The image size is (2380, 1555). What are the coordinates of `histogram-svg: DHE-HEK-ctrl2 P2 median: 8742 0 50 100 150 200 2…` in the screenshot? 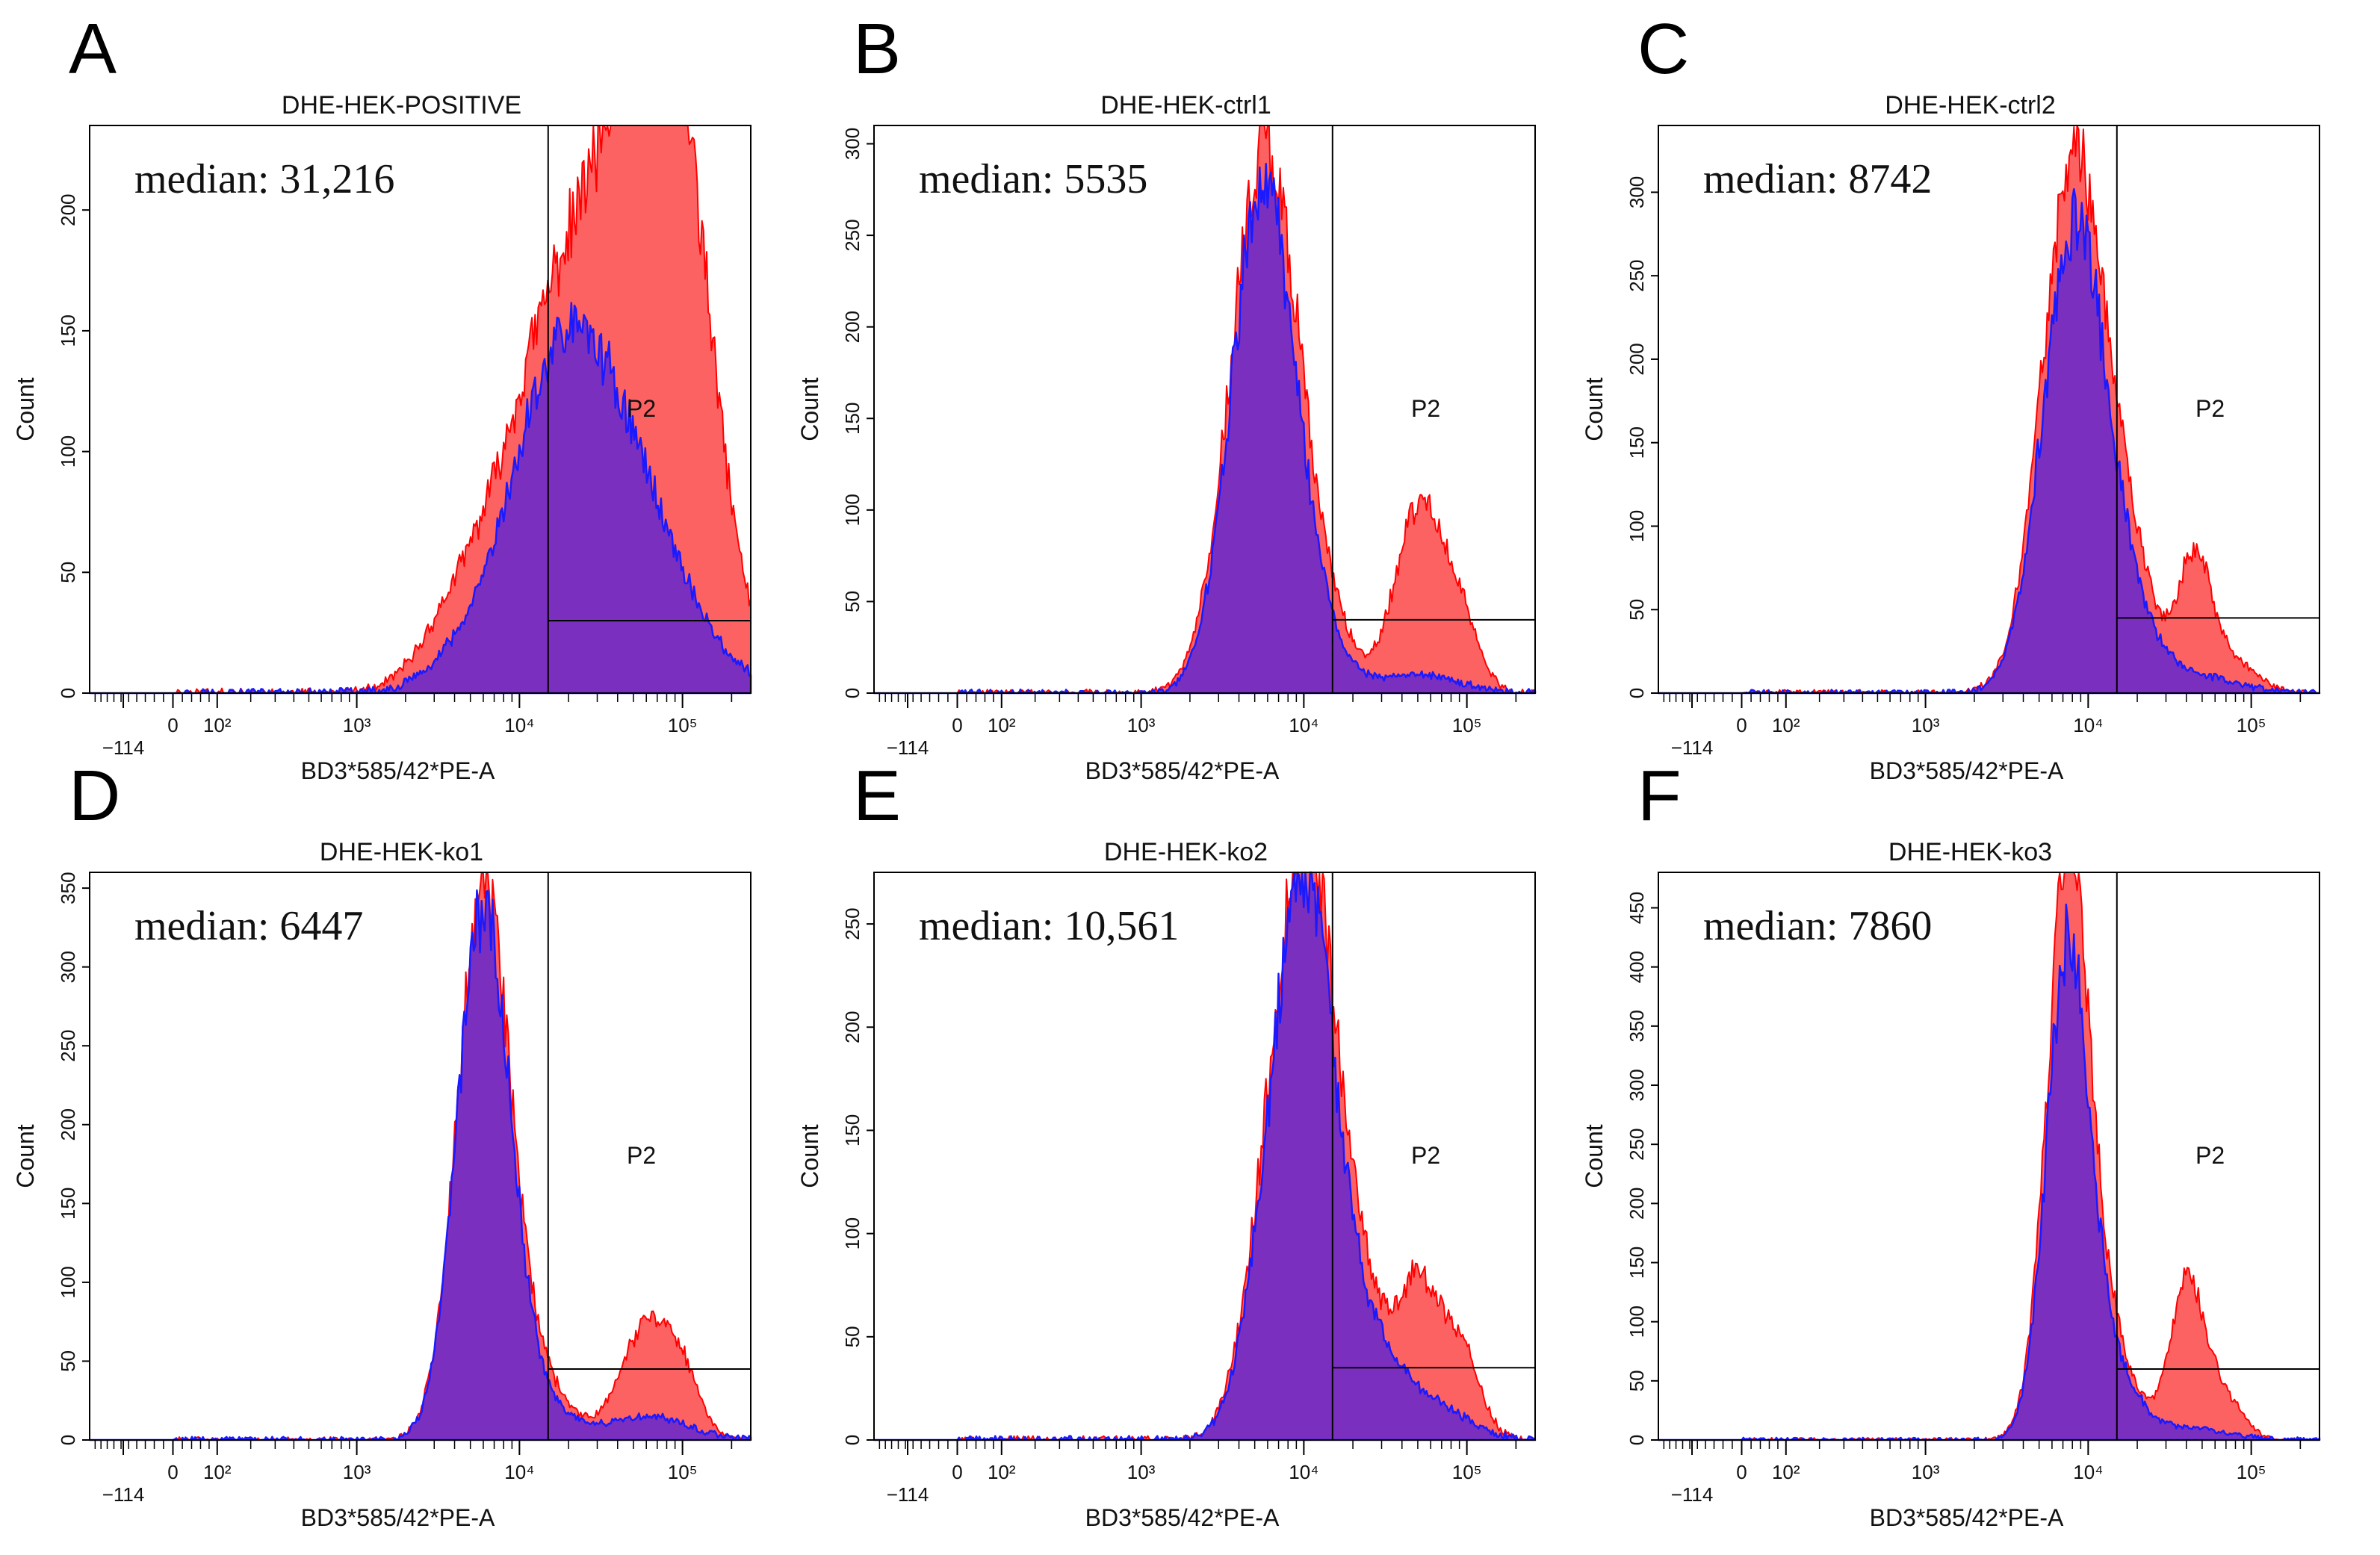 It's located at (1951, 438).